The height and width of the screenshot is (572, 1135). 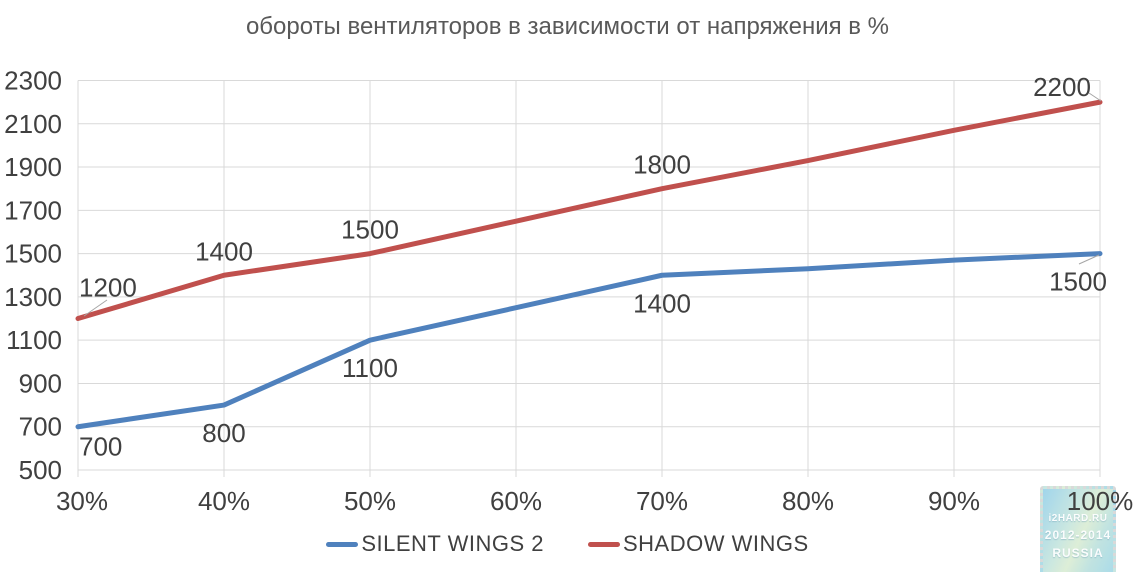 What do you see at coordinates (954, 501) in the screenshot?
I see `x-axis-tick-label: 90%` at bounding box center [954, 501].